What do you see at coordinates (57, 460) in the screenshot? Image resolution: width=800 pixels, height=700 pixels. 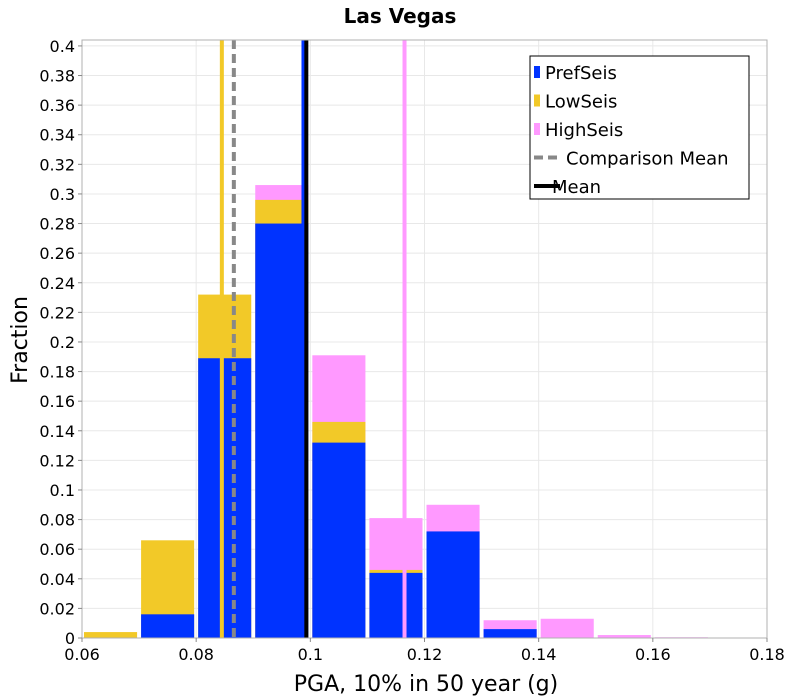 I see `y-tick-label: 0.12` at bounding box center [57, 460].